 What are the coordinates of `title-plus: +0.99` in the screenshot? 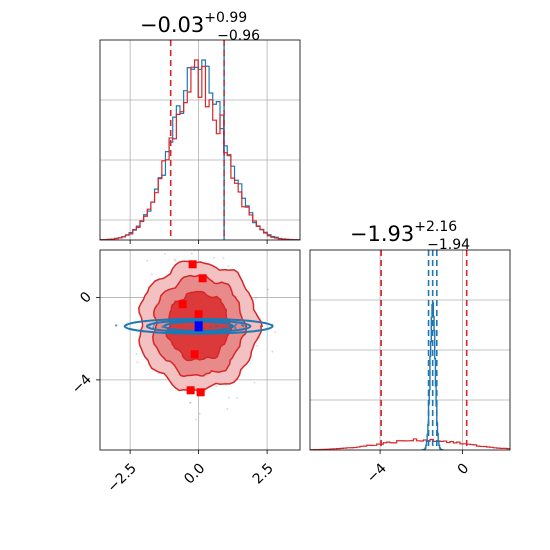 It's located at (225, 18).